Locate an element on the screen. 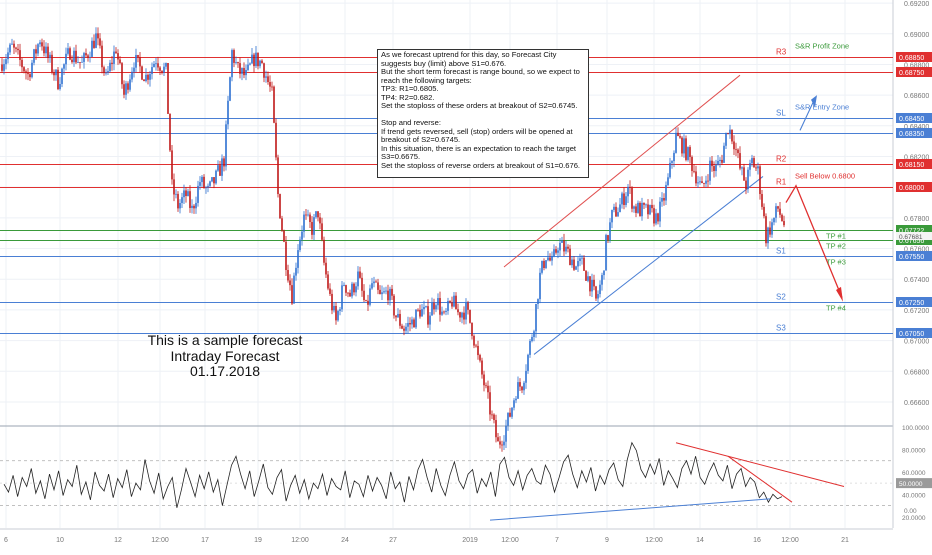  note-line: TP4: R2=0.682. is located at coordinates (408, 97).